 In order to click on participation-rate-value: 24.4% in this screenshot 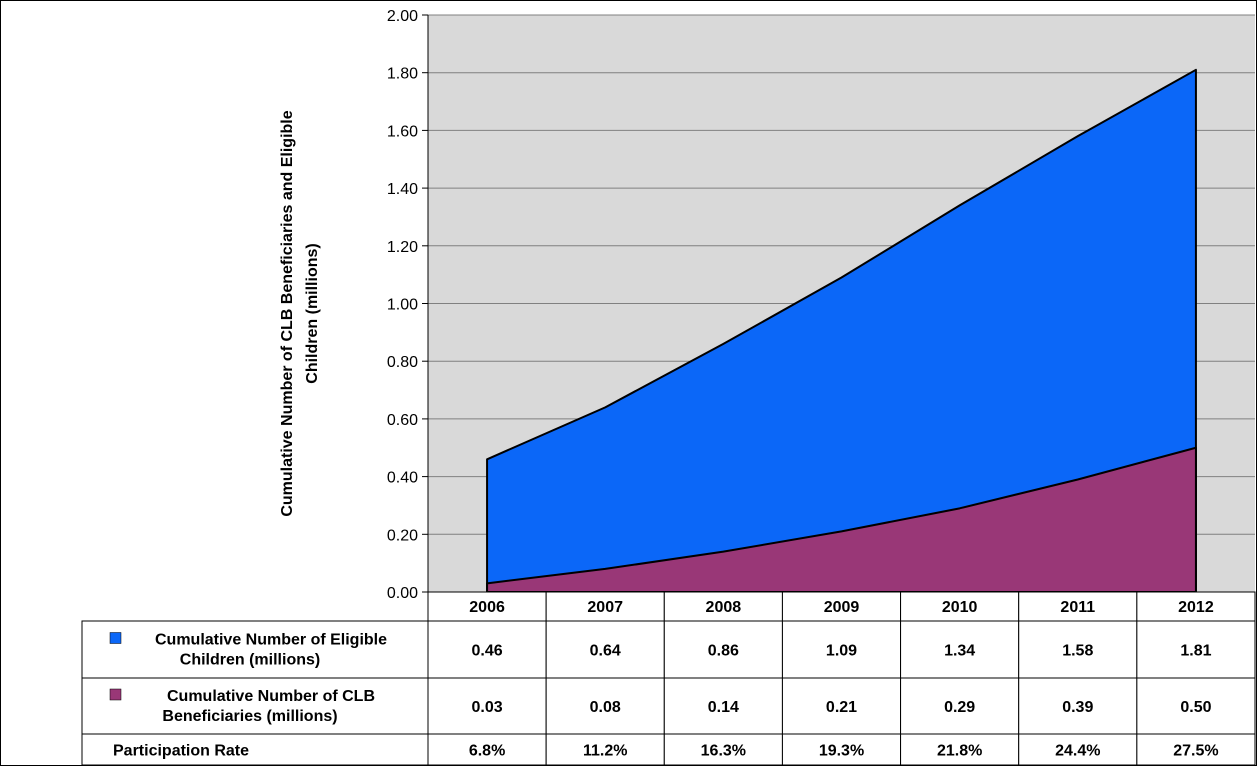, I will do `click(1077, 751)`.